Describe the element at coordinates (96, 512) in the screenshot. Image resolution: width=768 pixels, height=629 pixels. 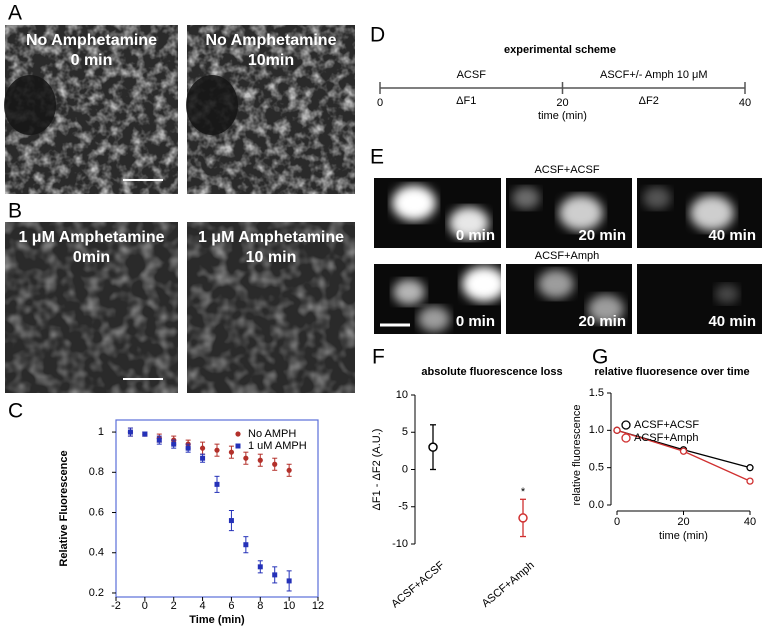
I see `y-tick-label: 0.6` at that location.